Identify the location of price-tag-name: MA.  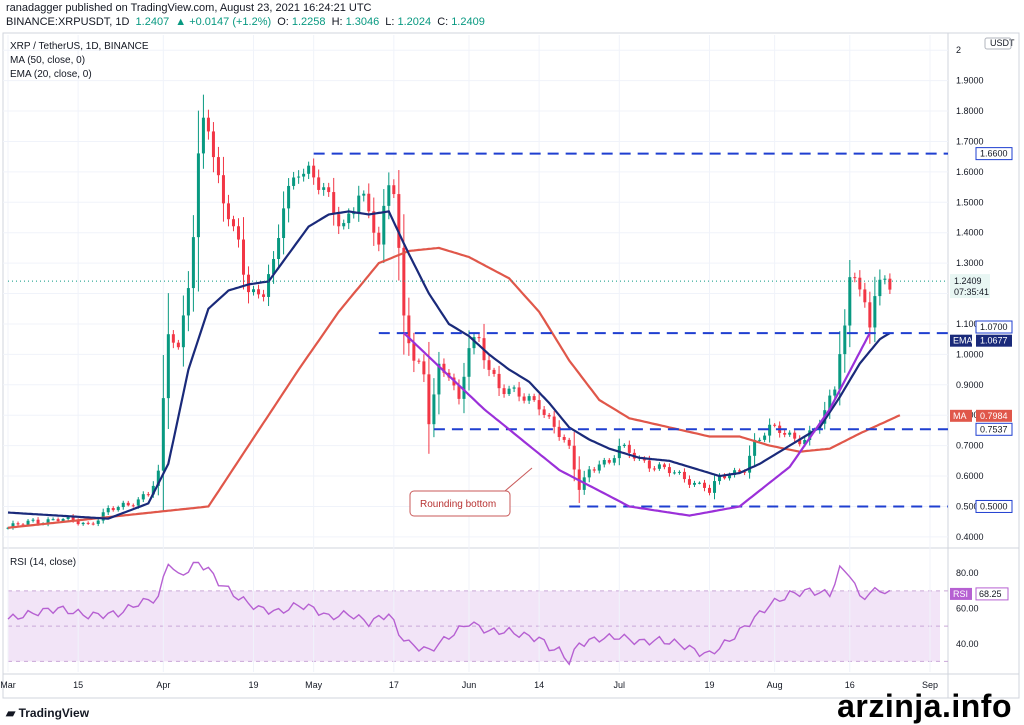
(960, 416).